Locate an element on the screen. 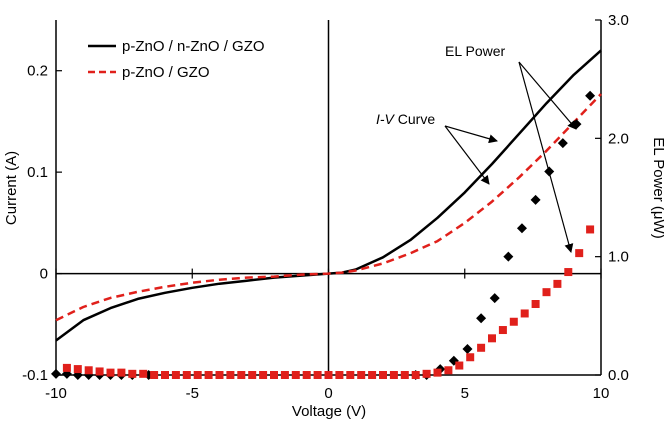 The width and height of the screenshot is (664, 422). y-left-tick-label: -0.1 is located at coordinates (35, 375).